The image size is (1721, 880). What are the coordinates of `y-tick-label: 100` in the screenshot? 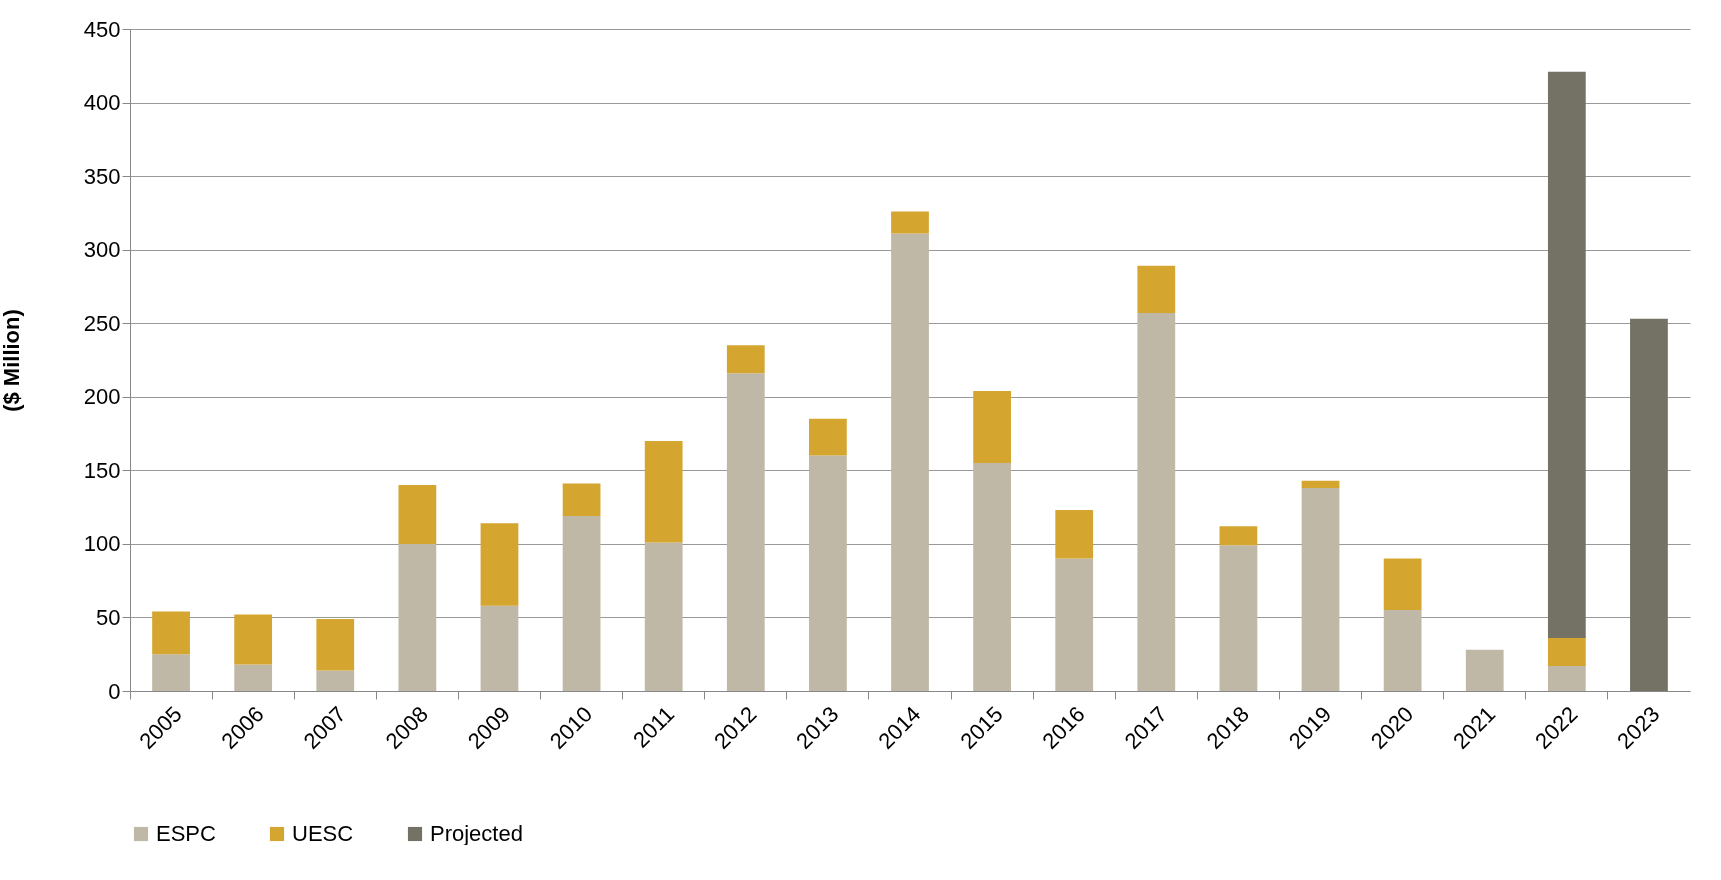 It's located at (102, 544).